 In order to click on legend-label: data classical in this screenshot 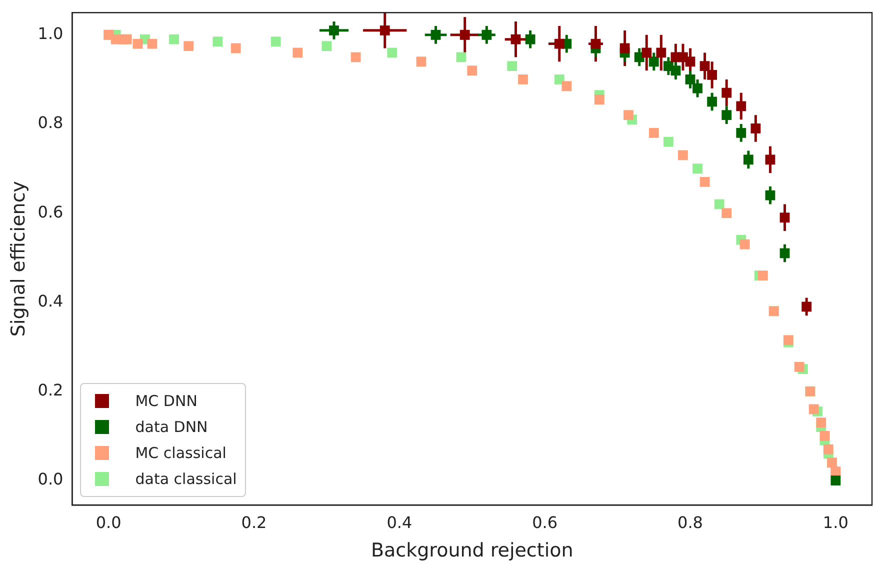, I will do `click(186, 479)`.